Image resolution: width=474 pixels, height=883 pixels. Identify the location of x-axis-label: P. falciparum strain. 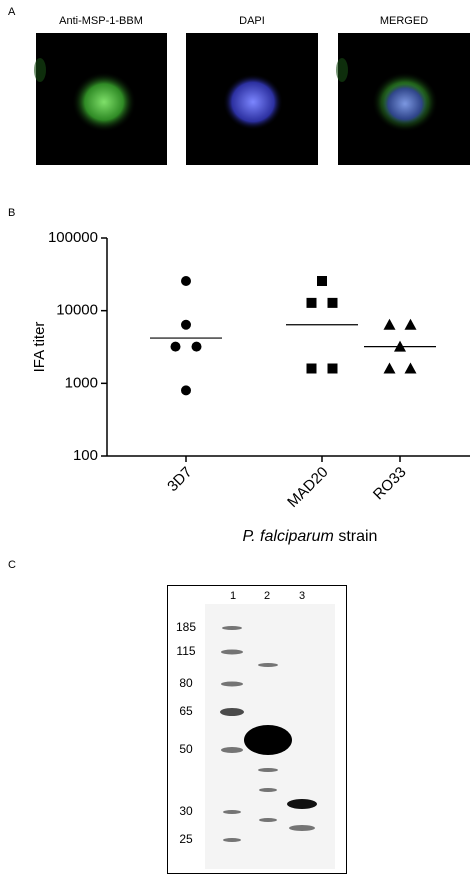
(310, 536).